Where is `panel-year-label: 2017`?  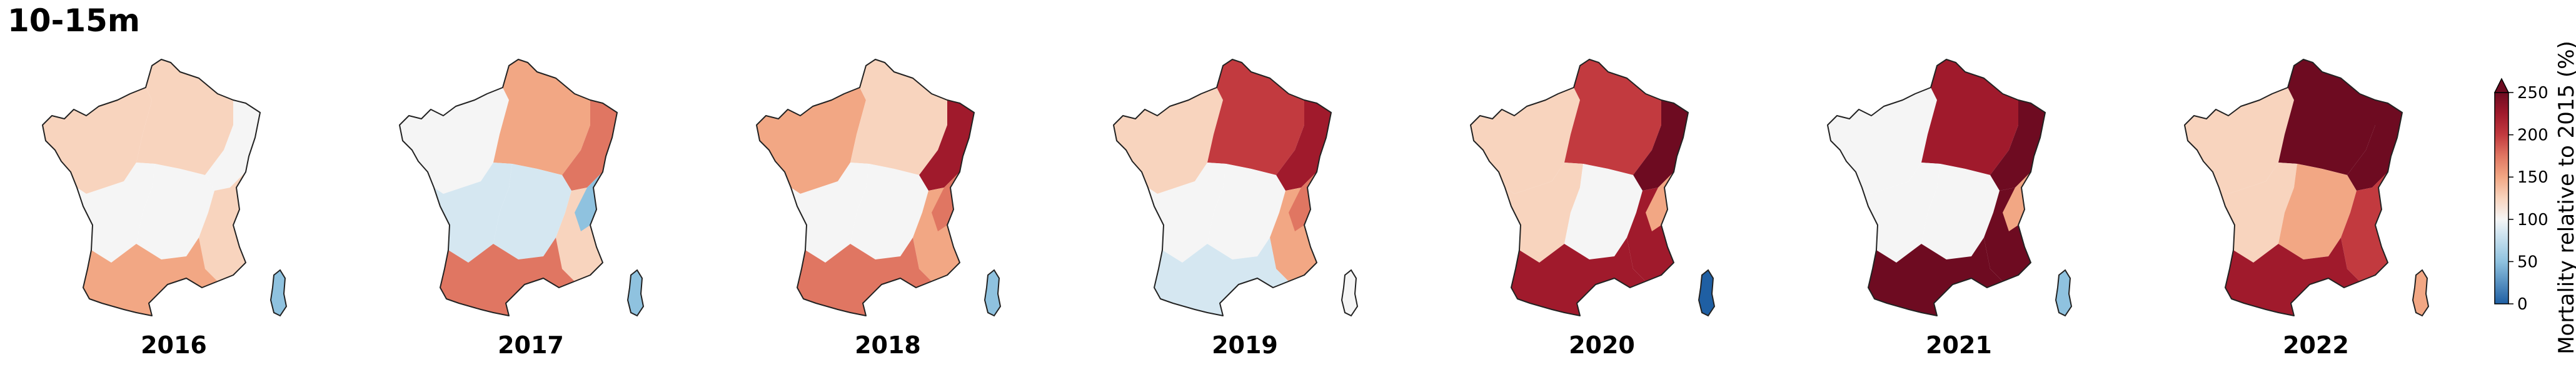
panel-year-label: 2017 is located at coordinates (531, 345).